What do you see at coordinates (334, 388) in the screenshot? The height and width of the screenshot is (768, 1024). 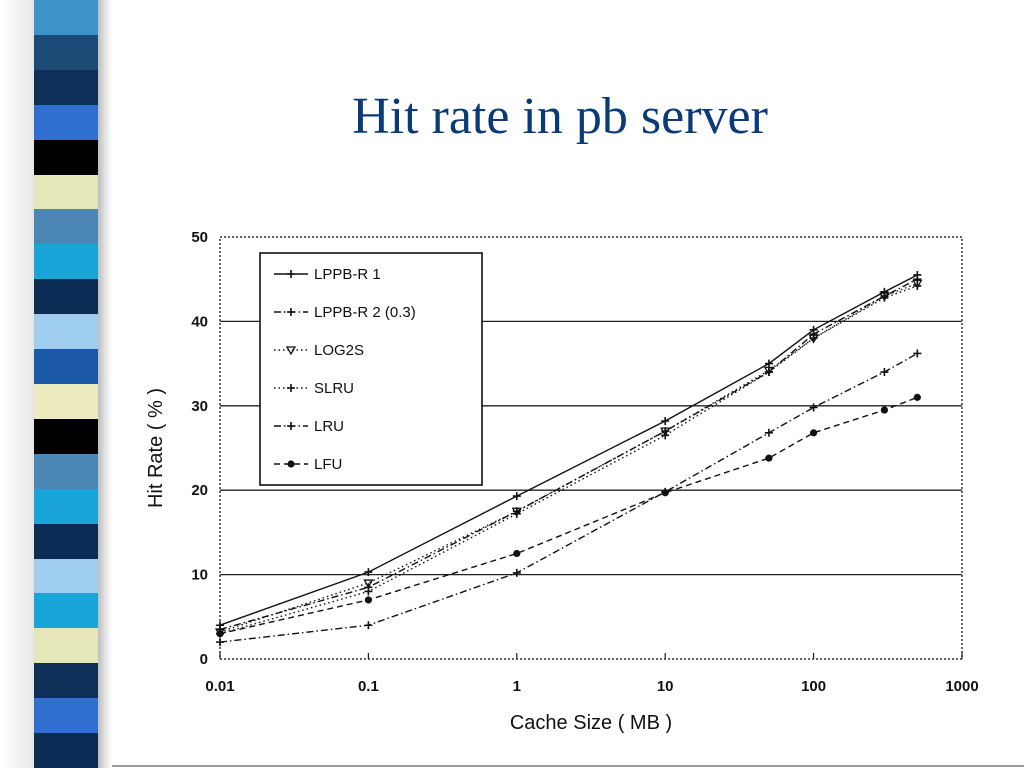 I see `legend-label: SLRU` at bounding box center [334, 388].